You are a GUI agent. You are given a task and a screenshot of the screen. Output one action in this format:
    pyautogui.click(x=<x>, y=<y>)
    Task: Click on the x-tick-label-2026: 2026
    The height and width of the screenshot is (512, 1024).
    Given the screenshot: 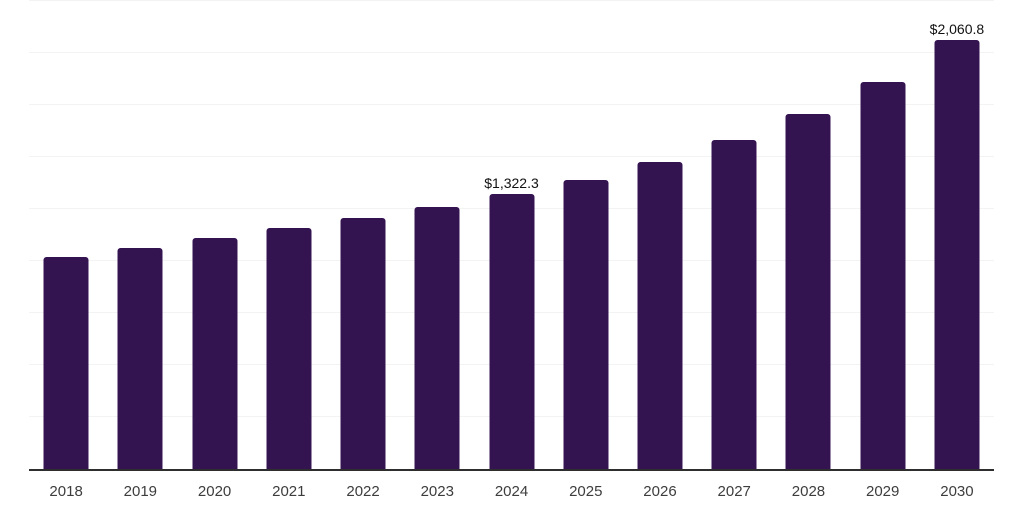 What is the action you would take?
    pyautogui.click(x=660, y=491)
    